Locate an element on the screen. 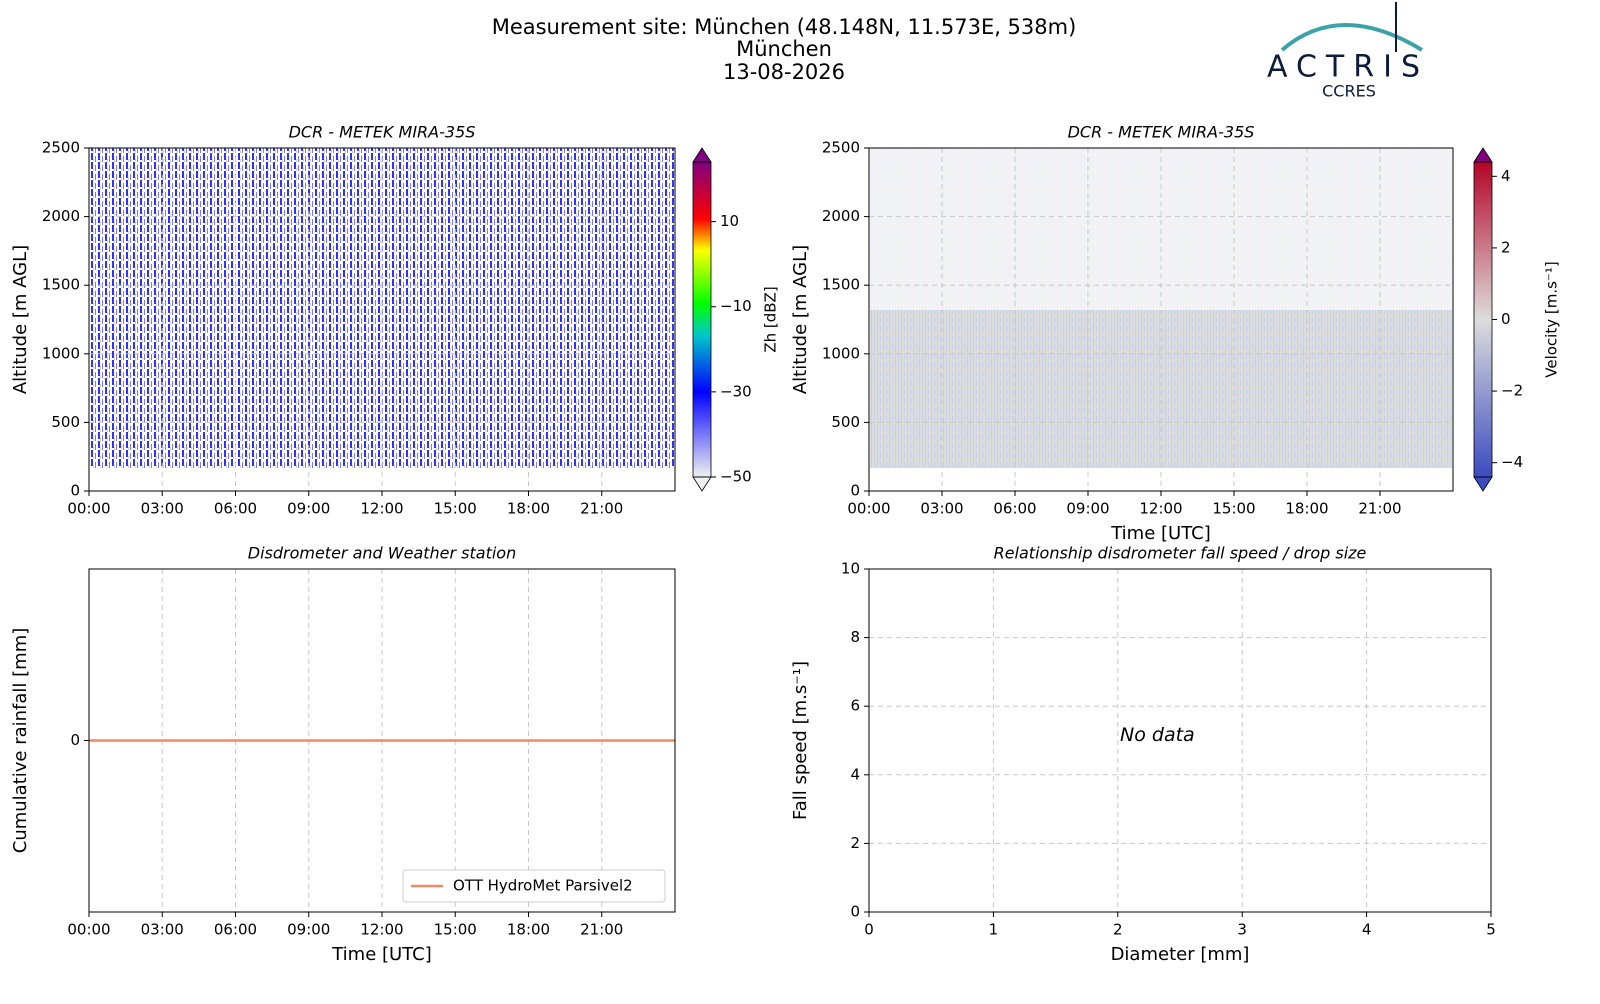 This screenshot has height=1004, width=1600. y-tick-label: 2 is located at coordinates (855, 843).